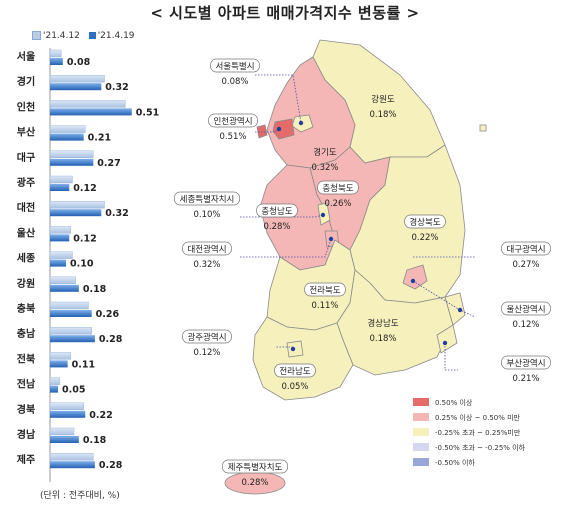 This screenshot has height=511, width=570. What do you see at coordinates (26, 308) in the screenshot?
I see `category-label: 충북` at bounding box center [26, 308].